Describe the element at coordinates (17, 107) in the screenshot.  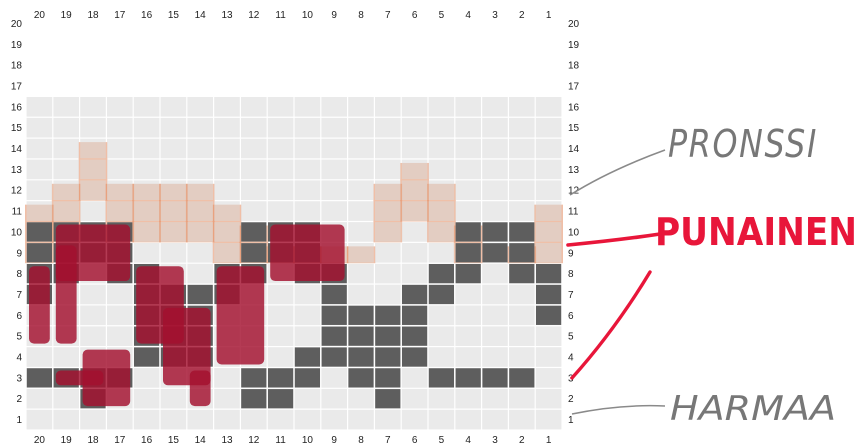
I see `row-label-left: 16` at that location.